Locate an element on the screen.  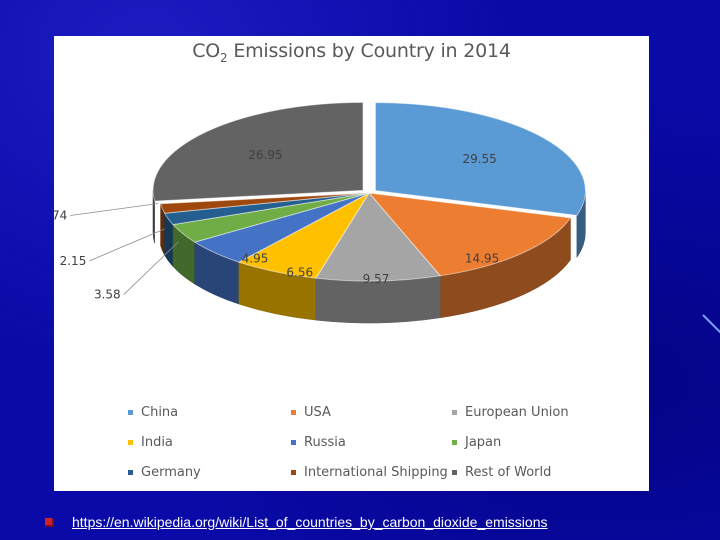
data-label-9: 26.95 is located at coordinates (265, 155).